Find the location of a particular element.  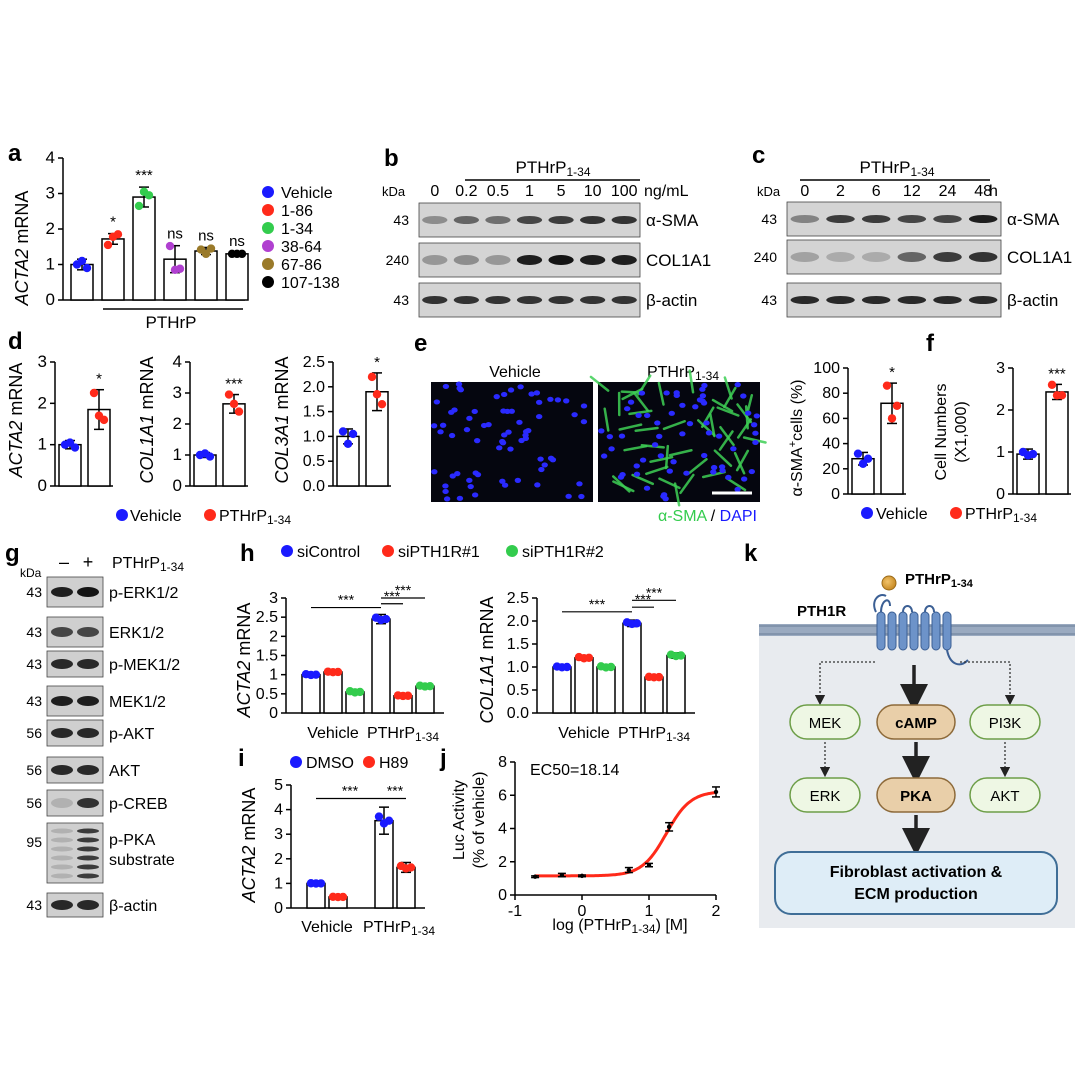

panel-e-vehicle-nuclei is located at coordinates (509, 441).